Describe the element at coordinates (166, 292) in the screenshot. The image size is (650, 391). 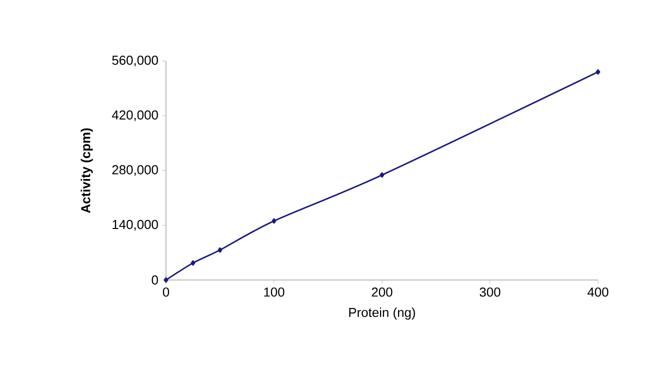
I see `x-tick-label: 0` at that location.